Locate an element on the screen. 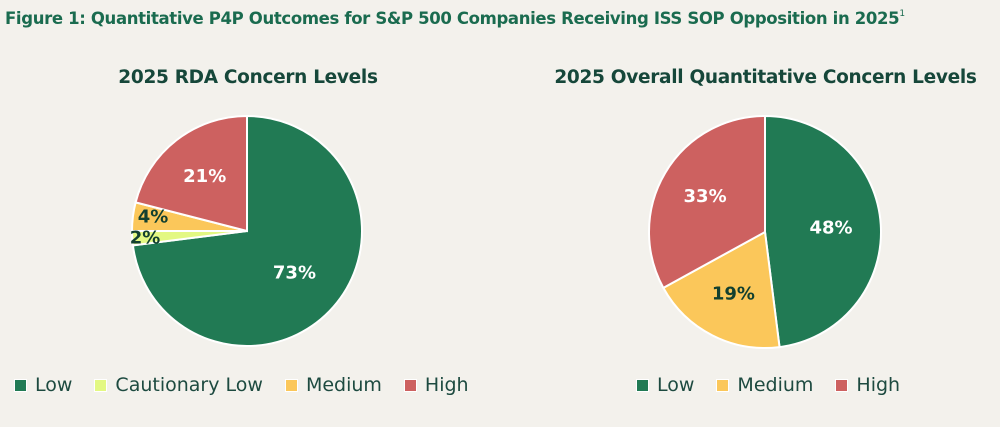 This screenshot has width=1000, height=427. legend-label: Cautionary Low is located at coordinates (189, 385).